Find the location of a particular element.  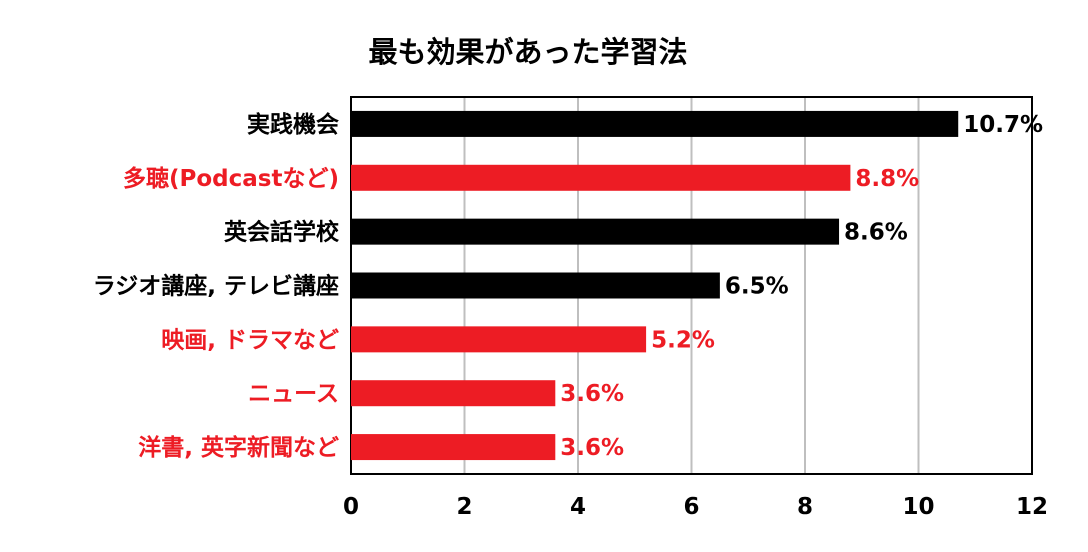

category-label: 多聴(Podcastなど) is located at coordinates (231, 178).